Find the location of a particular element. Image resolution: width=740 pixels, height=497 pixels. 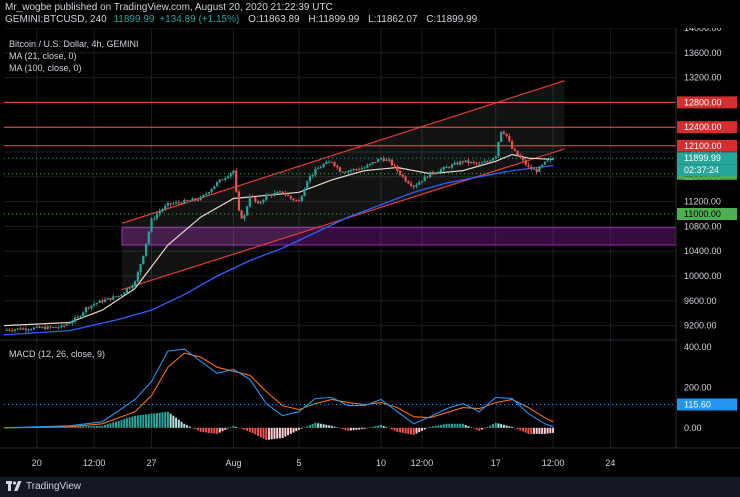

tradingview-logo: TradingView is located at coordinates (43, 486).